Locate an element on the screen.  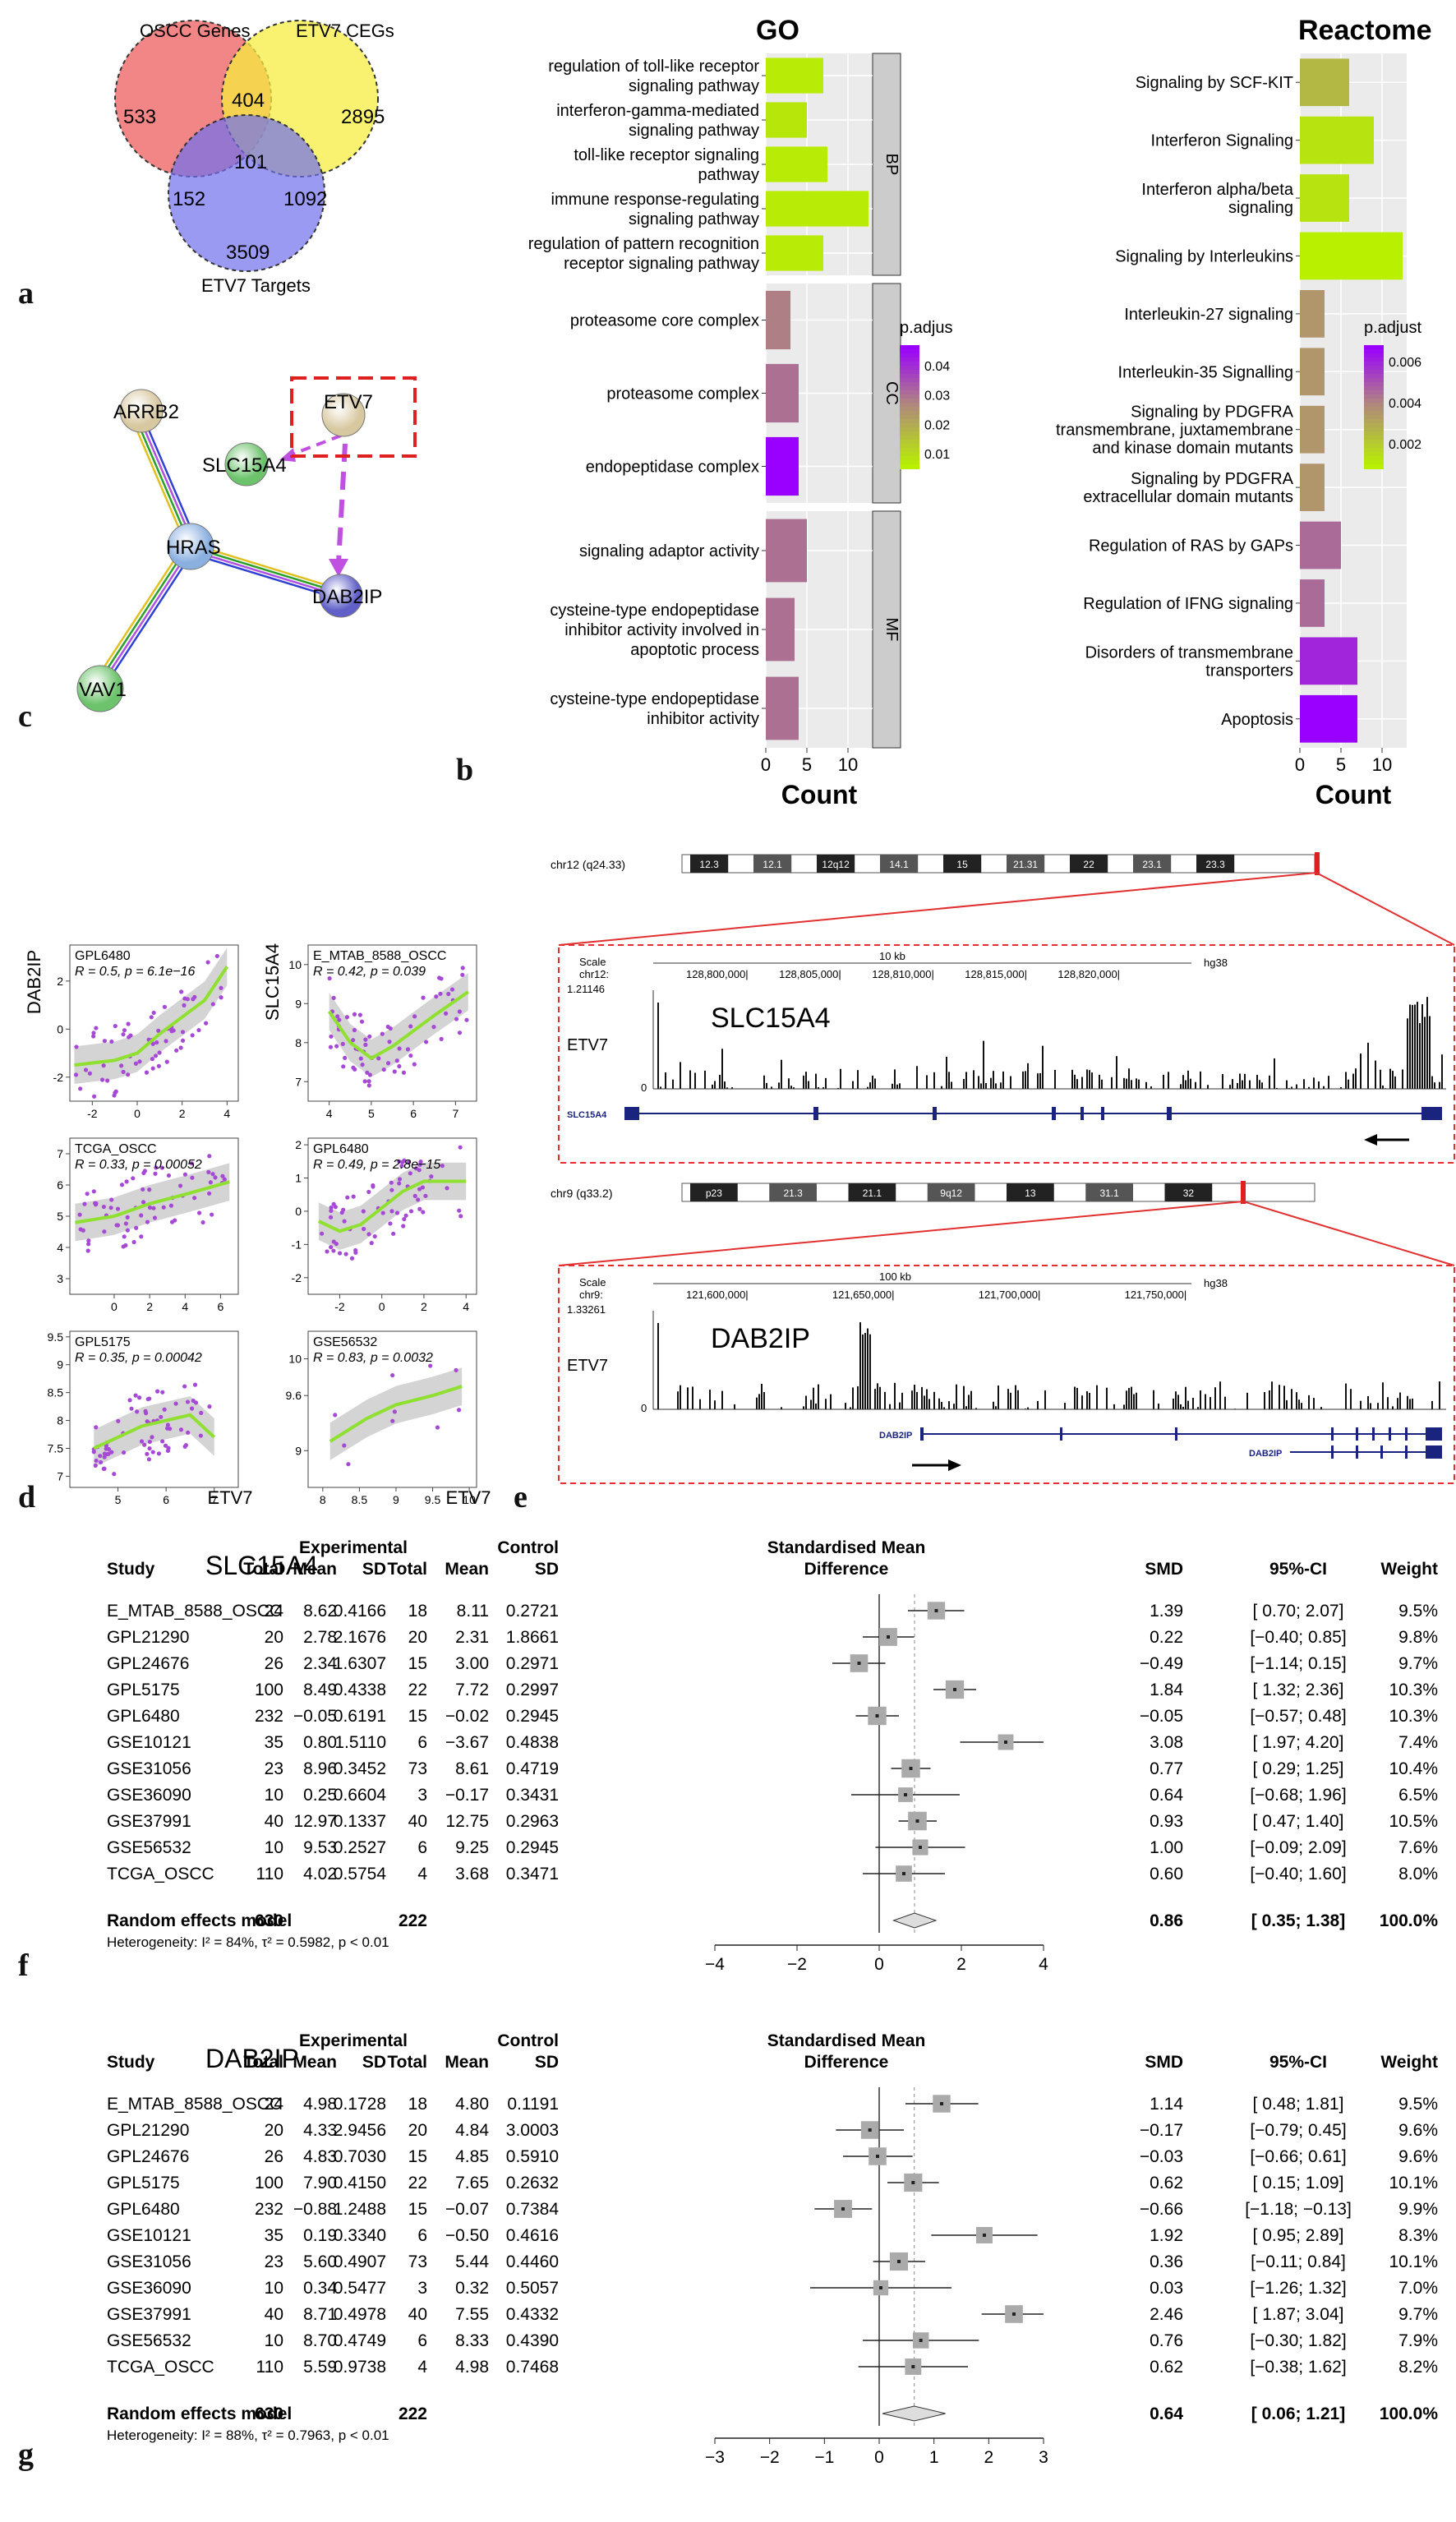
slc15a4-zoom-left is located at coordinates (937, 909).